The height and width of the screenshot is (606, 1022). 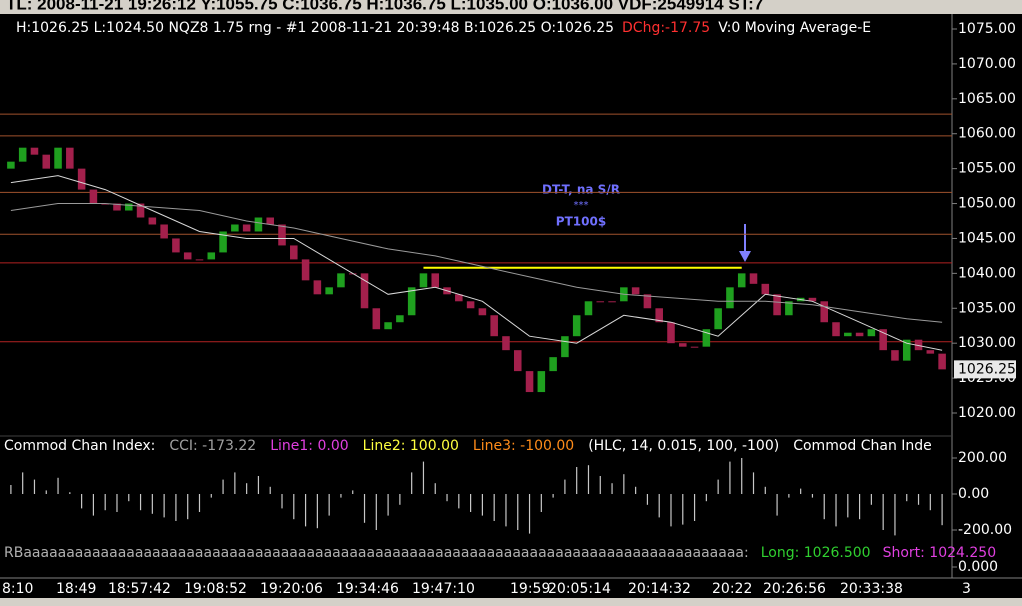 I want to click on info-line-segment: DChg:-17.75, so click(x=666, y=28).